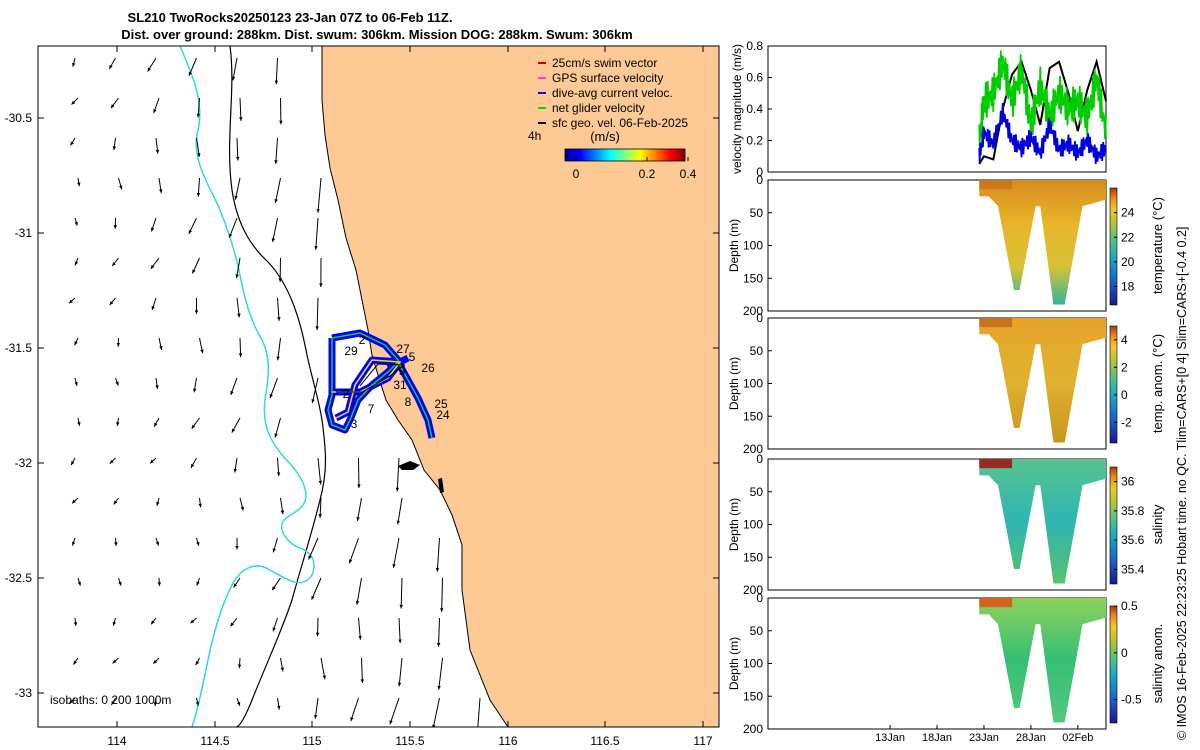 The height and width of the screenshot is (750, 1200). I want to click on section-ylabel: Depth (m), so click(734, 524).